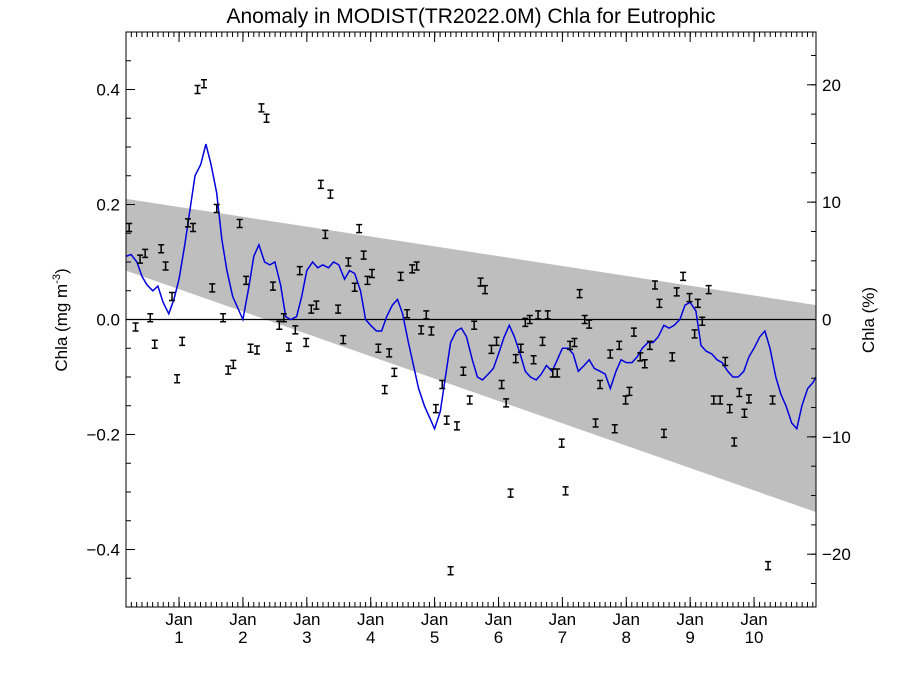 Image resolution: width=900 pixels, height=675 pixels. Describe the element at coordinates (498, 637) in the screenshot. I see `x-tick-label-year: 6` at that location.